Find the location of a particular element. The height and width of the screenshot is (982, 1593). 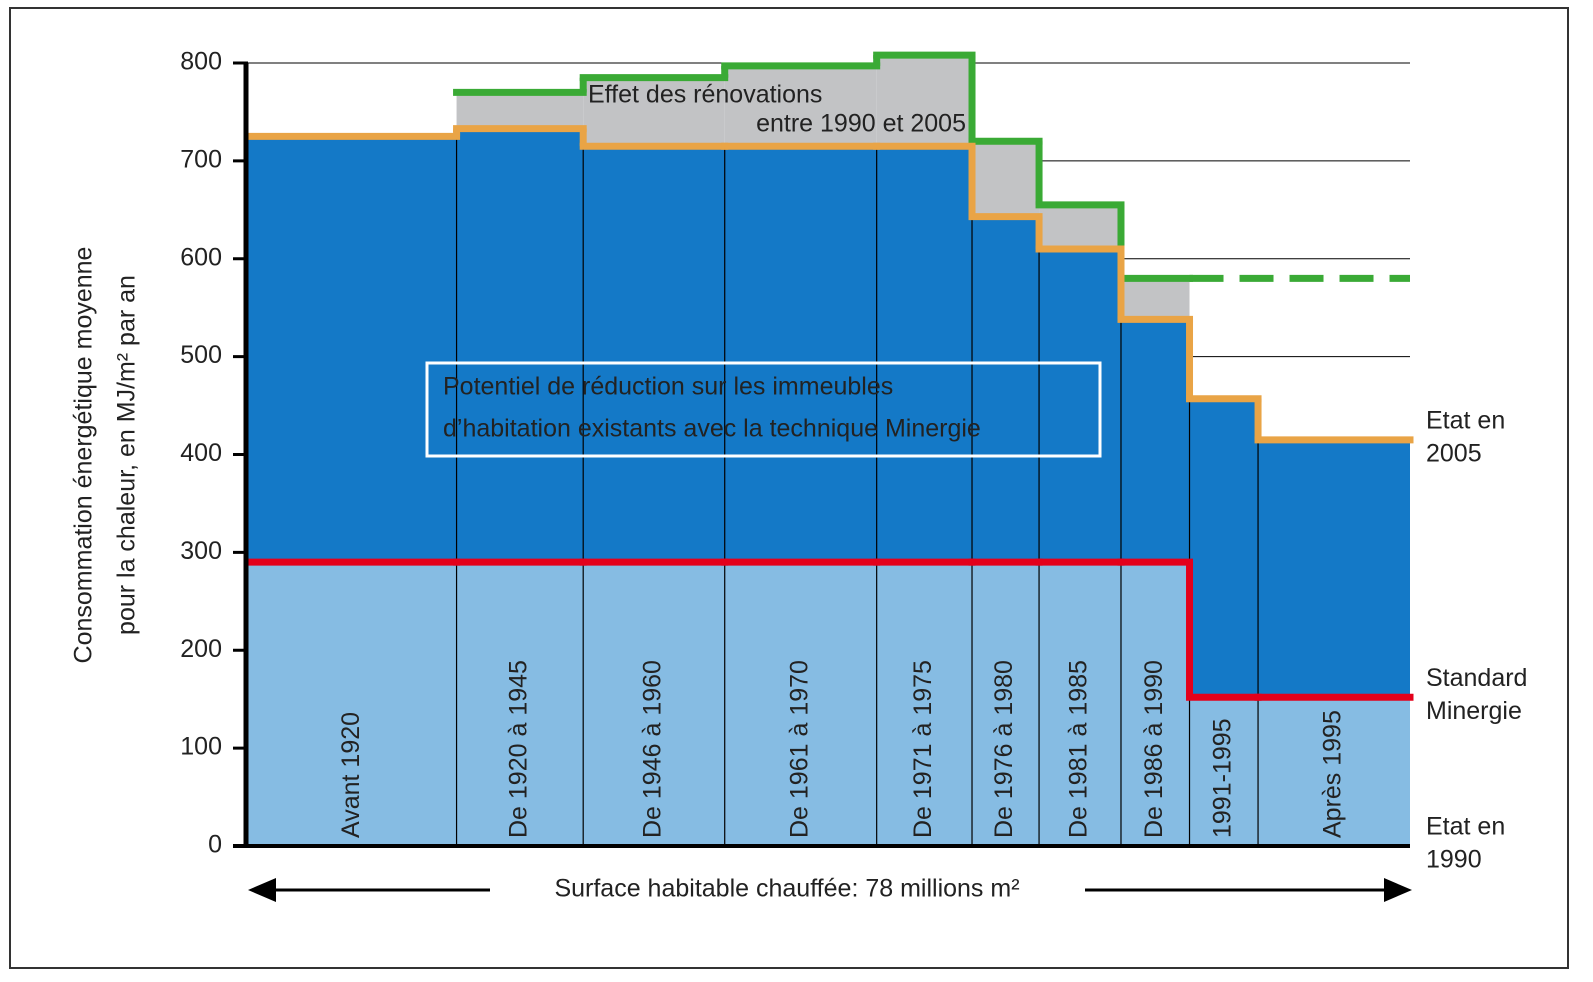

legend-label: 2005 is located at coordinates (1454, 453).